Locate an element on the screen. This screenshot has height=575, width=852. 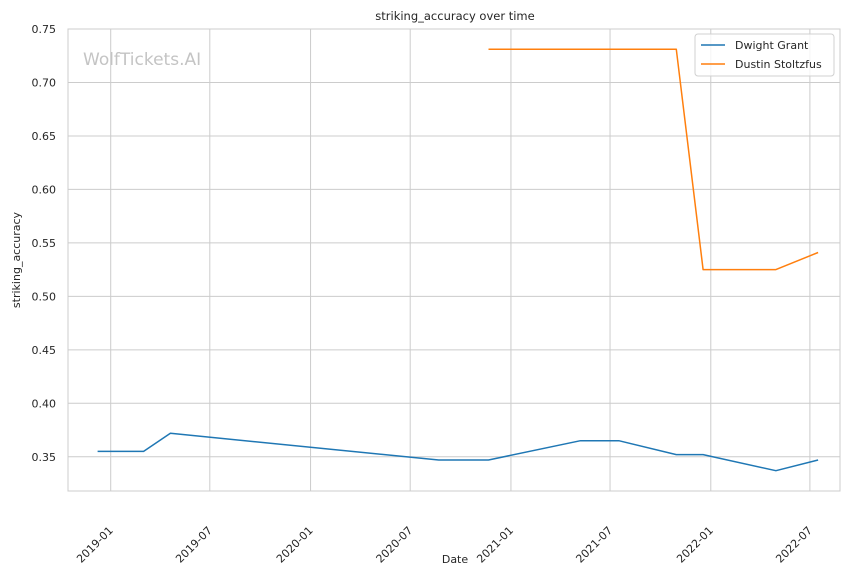
y-tick-label: 0.70 is located at coordinates (44, 82).